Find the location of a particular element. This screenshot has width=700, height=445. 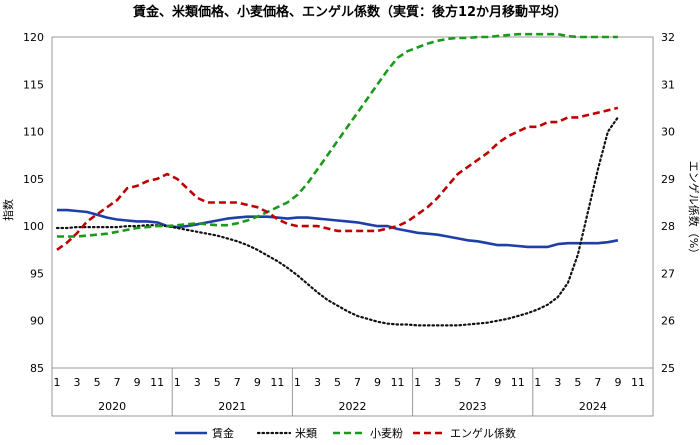

y-right-tick-label: 30 is located at coordinates (668, 132).